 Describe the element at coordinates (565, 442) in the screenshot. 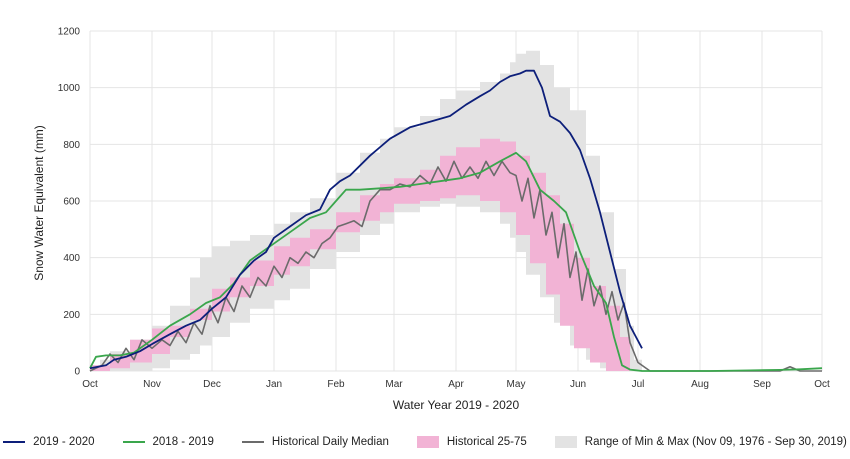

I see `legend-swatch-min-max` at that location.